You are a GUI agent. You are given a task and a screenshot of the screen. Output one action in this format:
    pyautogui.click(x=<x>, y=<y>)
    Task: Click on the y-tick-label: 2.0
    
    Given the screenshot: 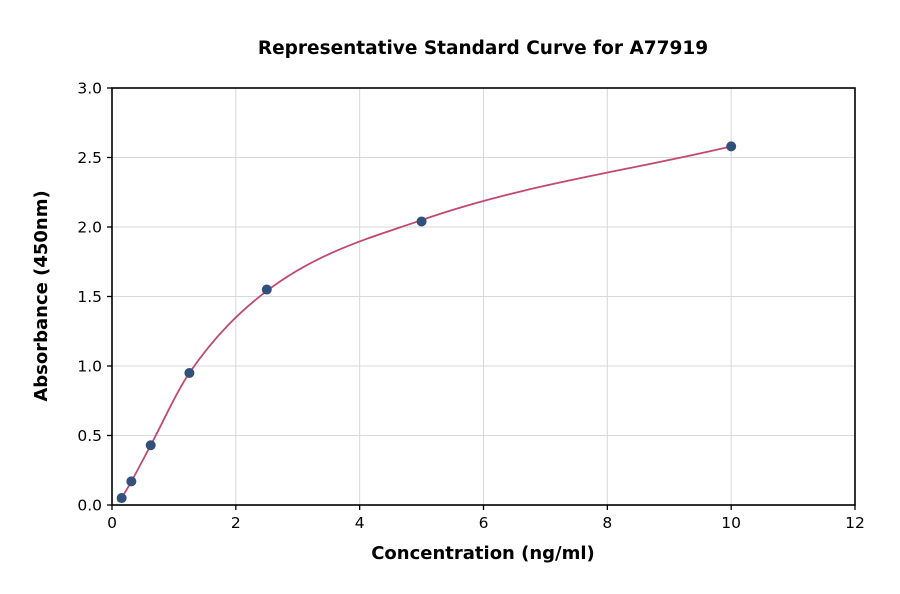 What is the action you would take?
    pyautogui.click(x=89, y=228)
    